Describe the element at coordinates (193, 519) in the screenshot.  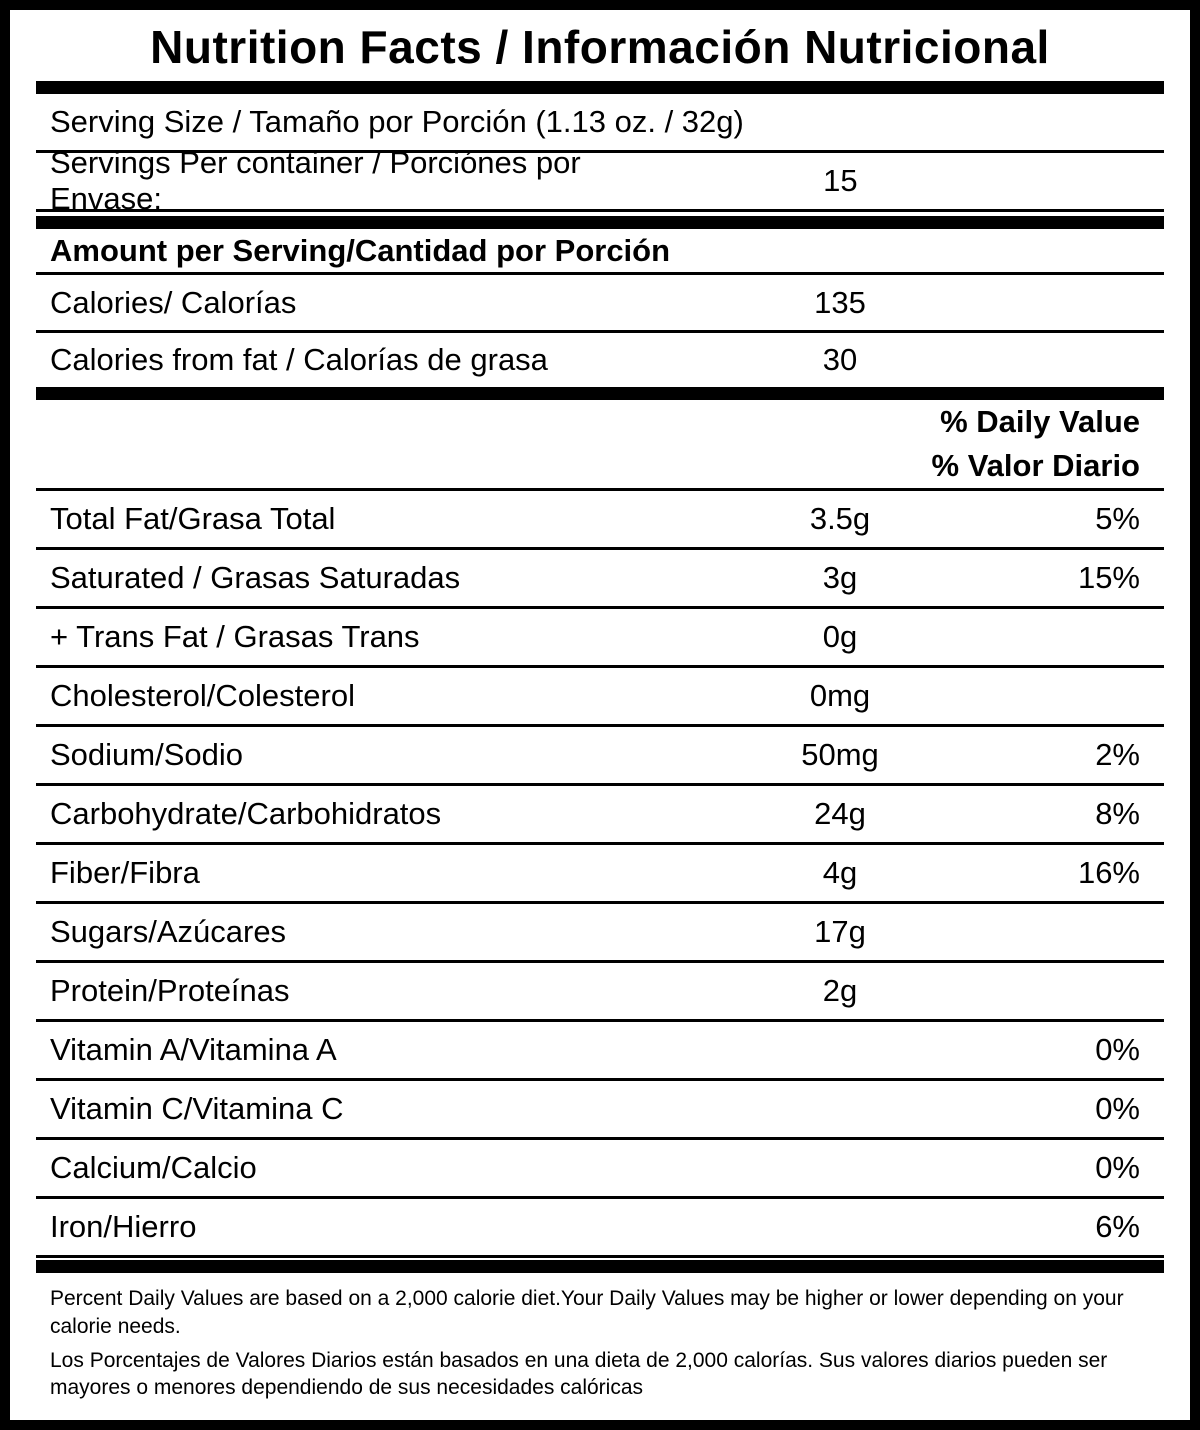
I see `nutrient-label: Total Fat/Grasa Total` at that location.